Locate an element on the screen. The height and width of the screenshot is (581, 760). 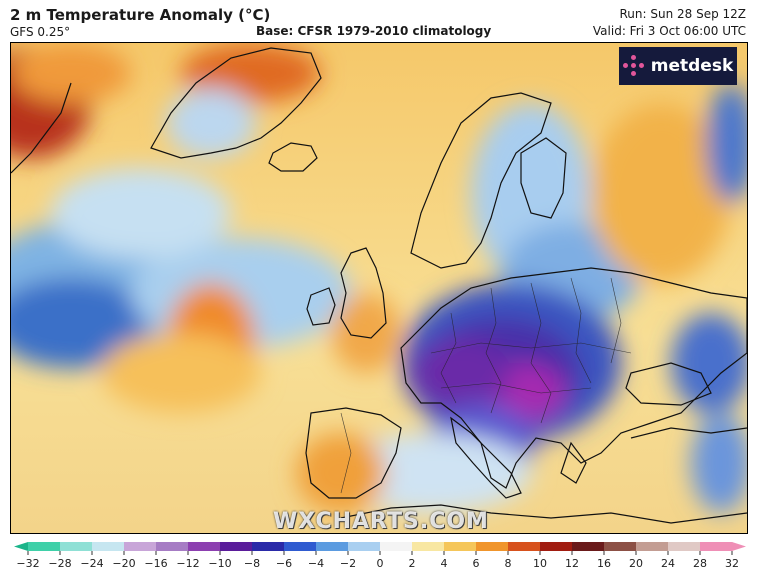
valid-time-label: Valid: Fri 3 Oct 06:00 UTC is located at coordinates (669, 31).